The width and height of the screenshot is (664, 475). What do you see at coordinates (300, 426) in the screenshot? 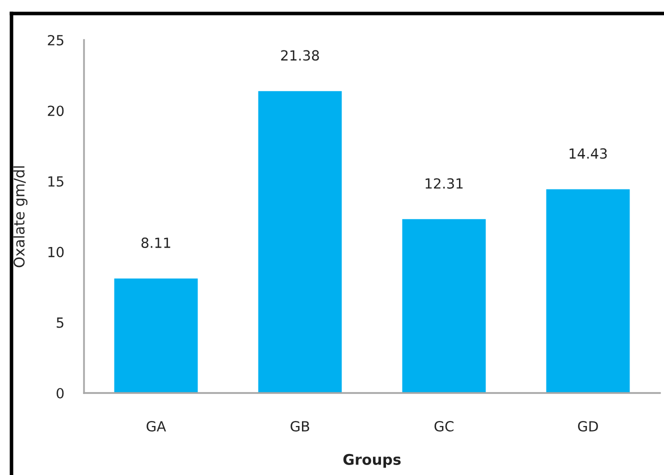
I see `x-tick-label: GB` at bounding box center [300, 426].